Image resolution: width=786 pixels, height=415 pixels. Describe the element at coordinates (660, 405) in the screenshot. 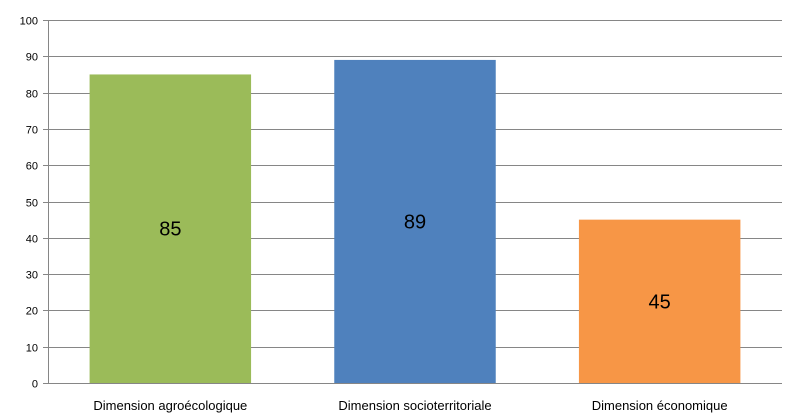

I see `x-category-label: Dimension économique` at that location.